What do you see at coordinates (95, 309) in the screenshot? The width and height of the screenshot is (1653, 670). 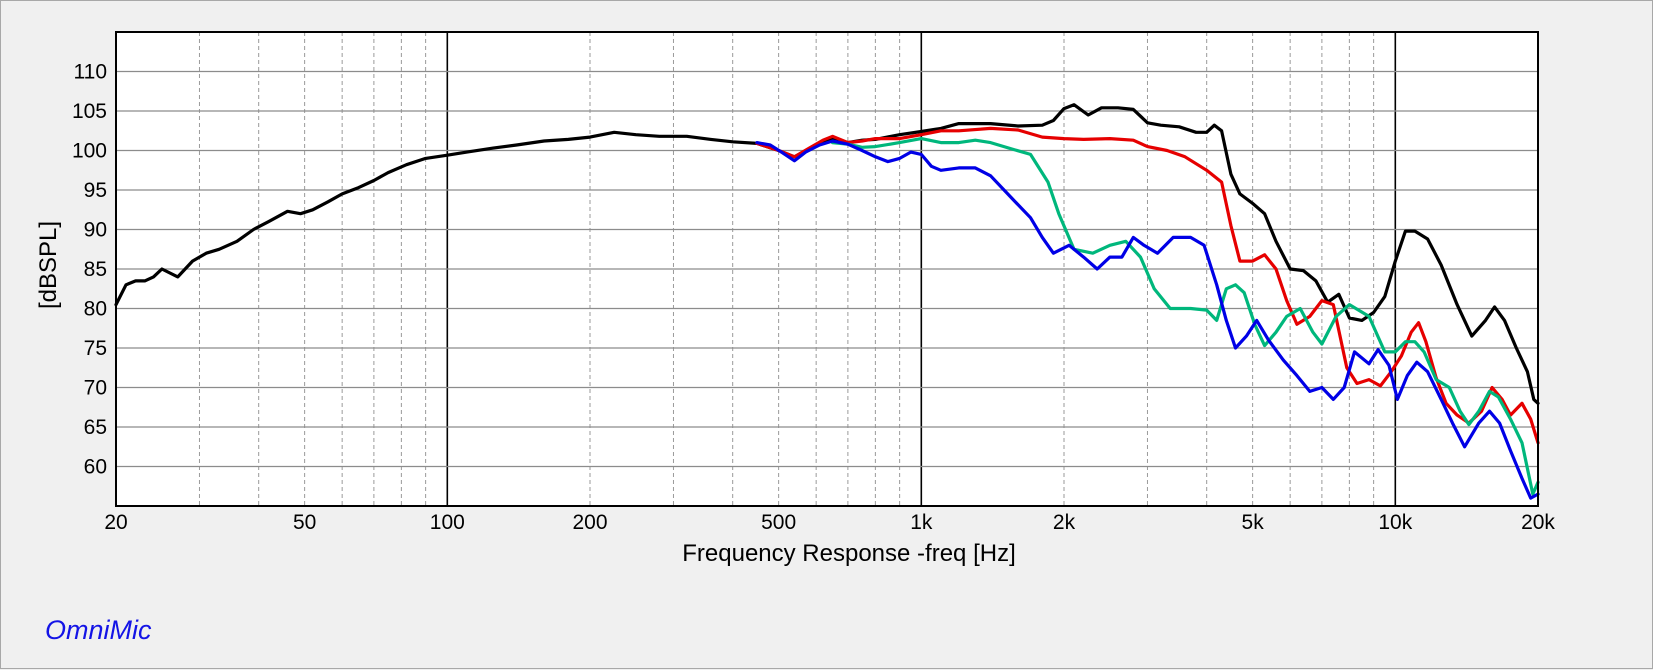 I see `y-tick-label: 80` at bounding box center [95, 309].